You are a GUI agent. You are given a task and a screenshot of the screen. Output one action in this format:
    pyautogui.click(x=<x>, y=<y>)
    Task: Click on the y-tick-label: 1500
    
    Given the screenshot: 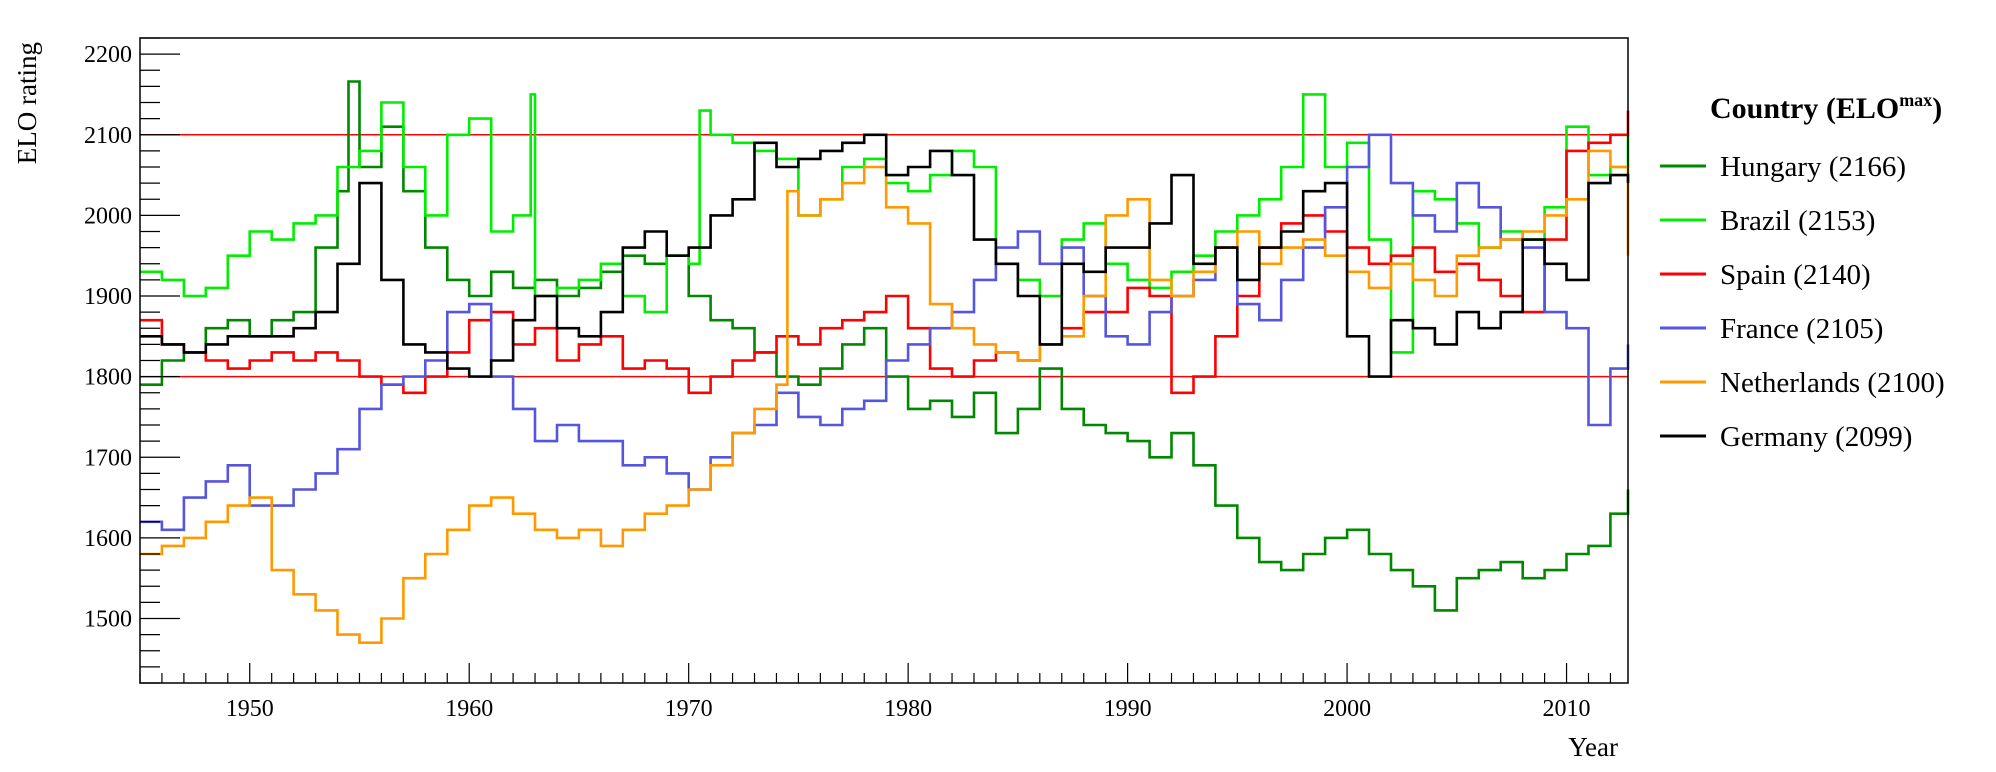 What is the action you would take?
    pyautogui.click(x=108, y=620)
    